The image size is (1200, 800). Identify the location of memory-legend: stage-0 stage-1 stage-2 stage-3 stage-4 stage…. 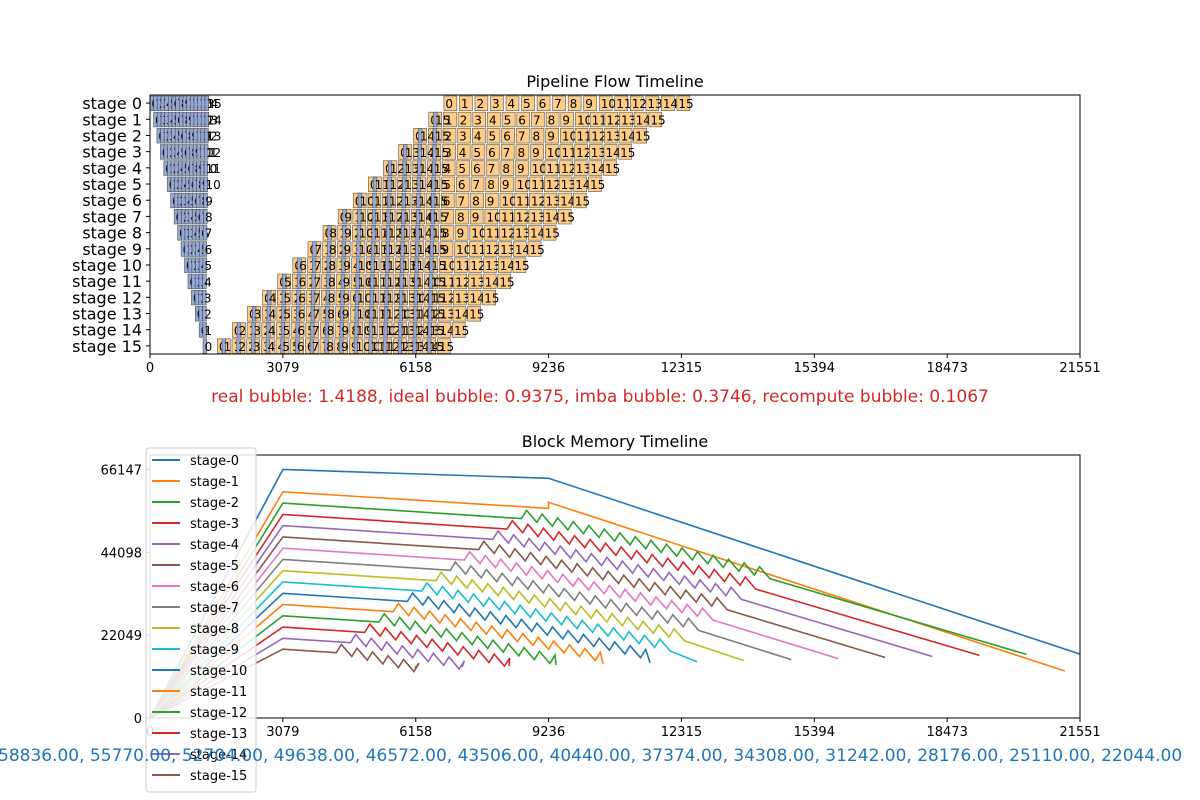
(201, 620).